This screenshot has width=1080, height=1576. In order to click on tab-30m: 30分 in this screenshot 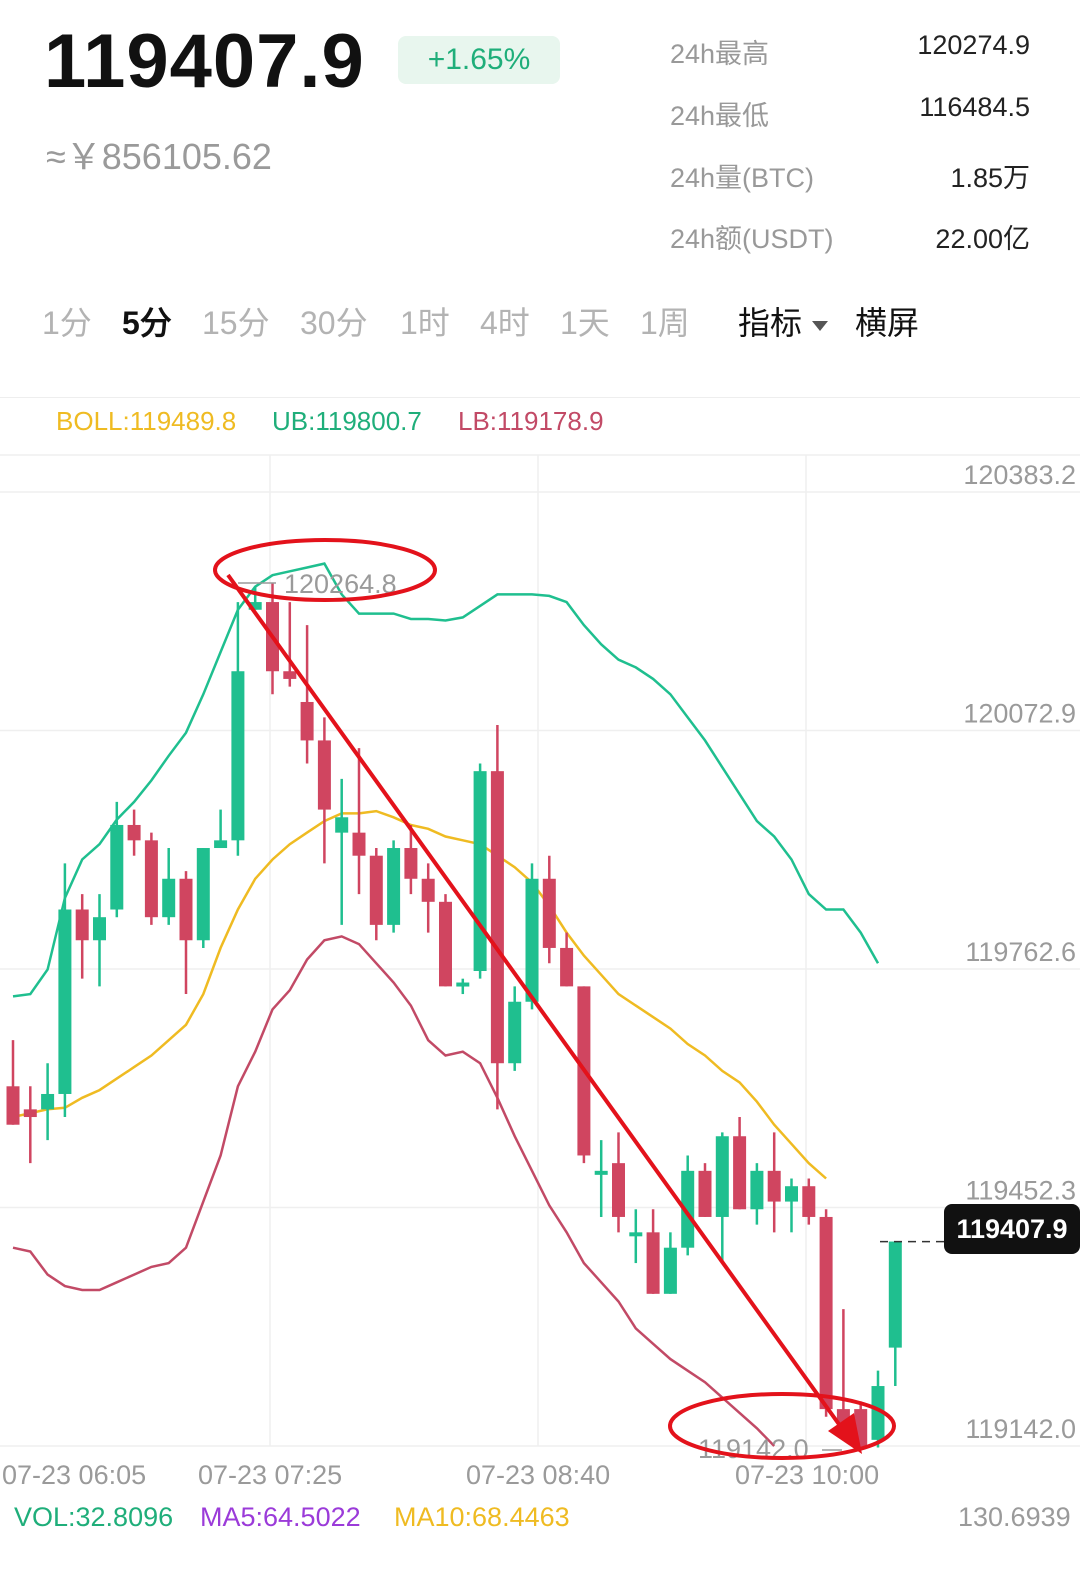, I will do `click(334, 323)`.